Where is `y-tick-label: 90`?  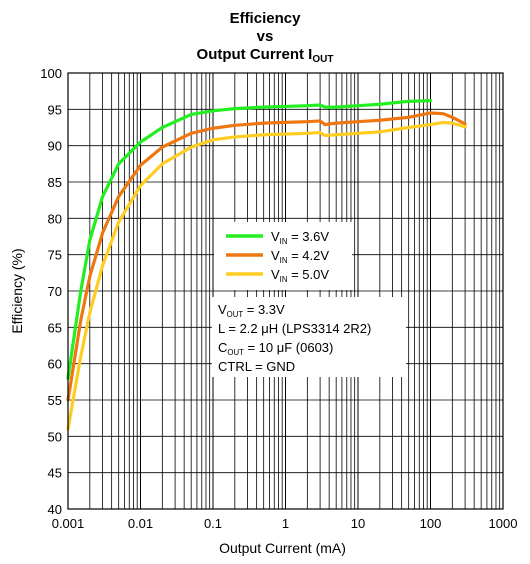
y-tick-label: 90 is located at coordinates (55, 146).